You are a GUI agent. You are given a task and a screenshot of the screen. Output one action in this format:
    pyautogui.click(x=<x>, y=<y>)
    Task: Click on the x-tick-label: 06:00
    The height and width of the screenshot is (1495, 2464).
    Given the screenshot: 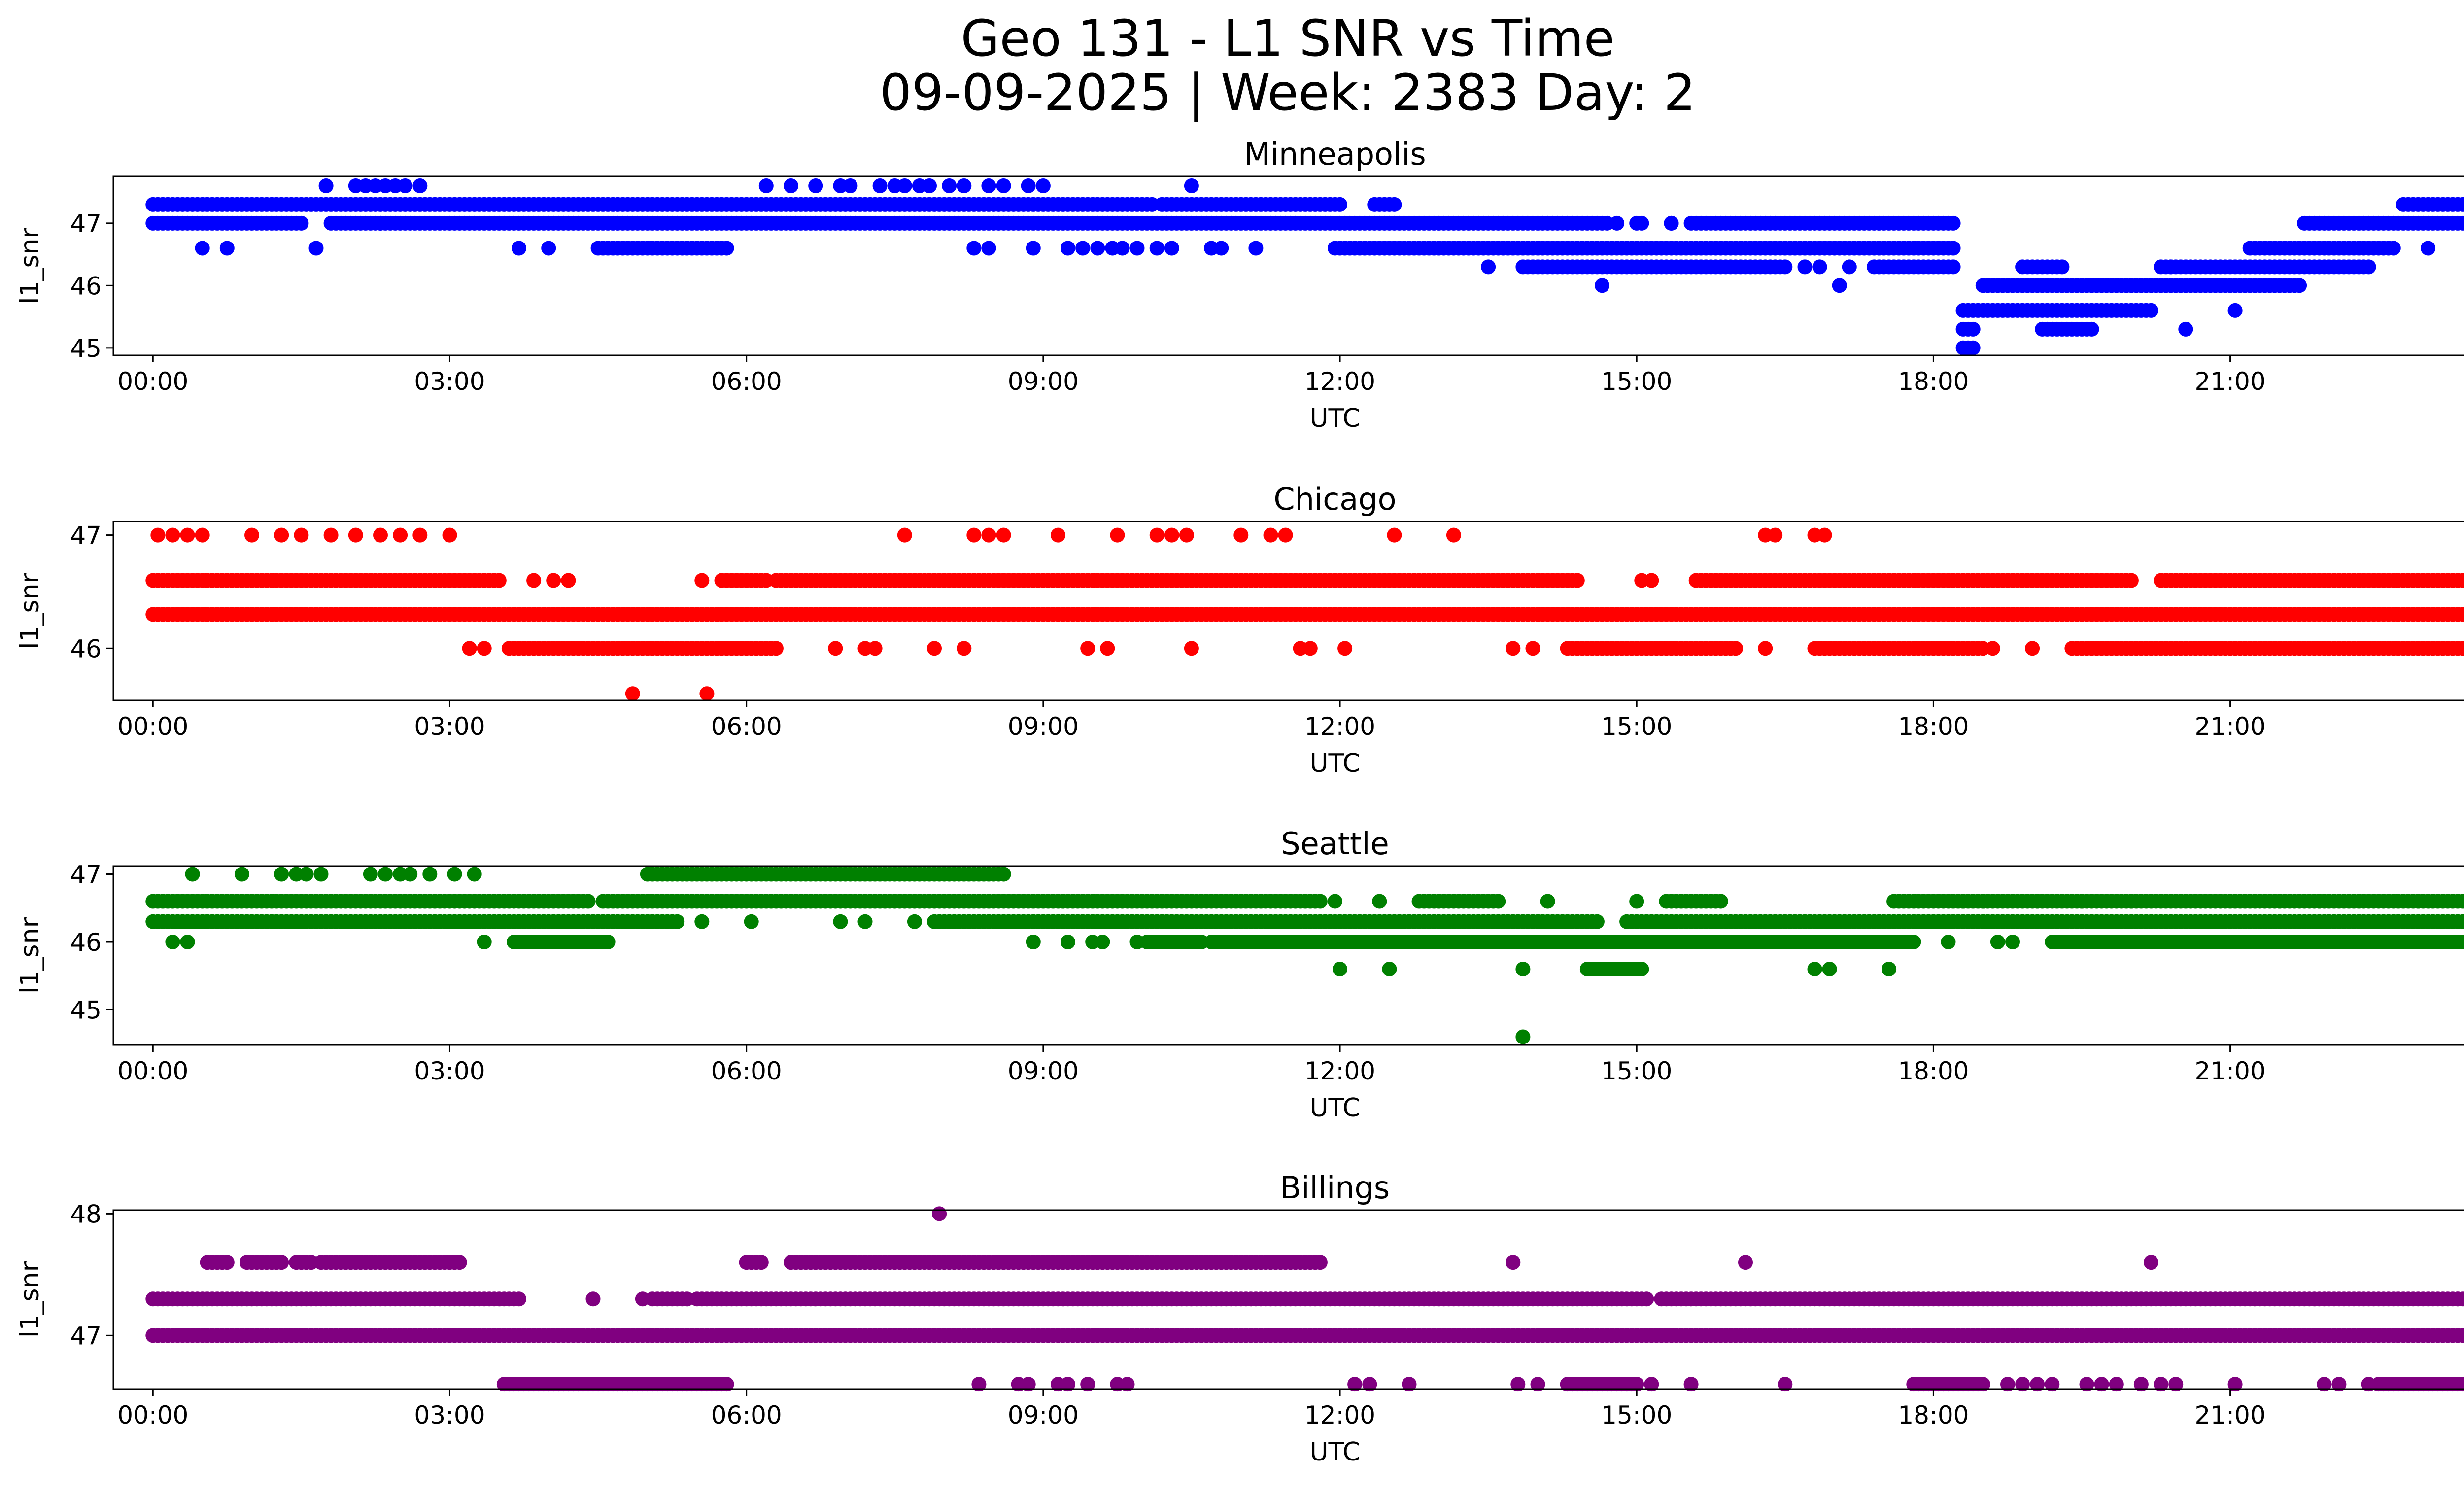 What is the action you would take?
    pyautogui.click(x=746, y=381)
    